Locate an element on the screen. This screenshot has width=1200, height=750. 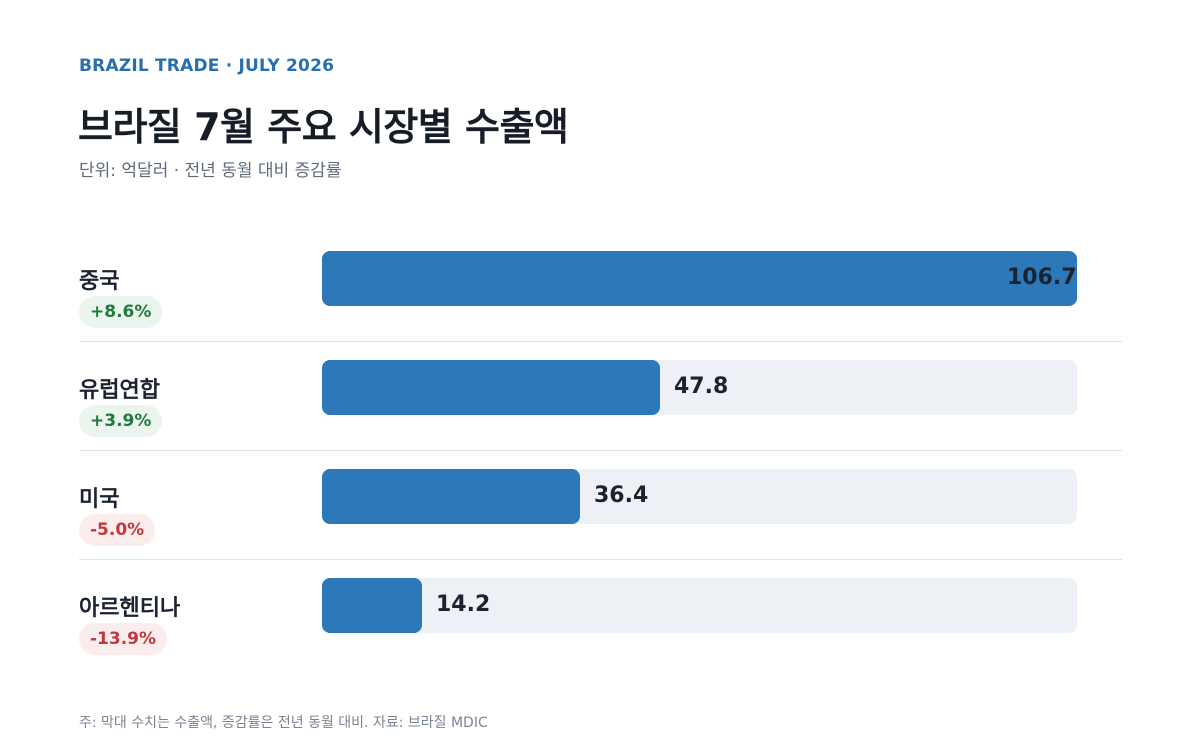
bar-row: 유럽연합 +3.9% 47.8 is located at coordinates (600, 414).